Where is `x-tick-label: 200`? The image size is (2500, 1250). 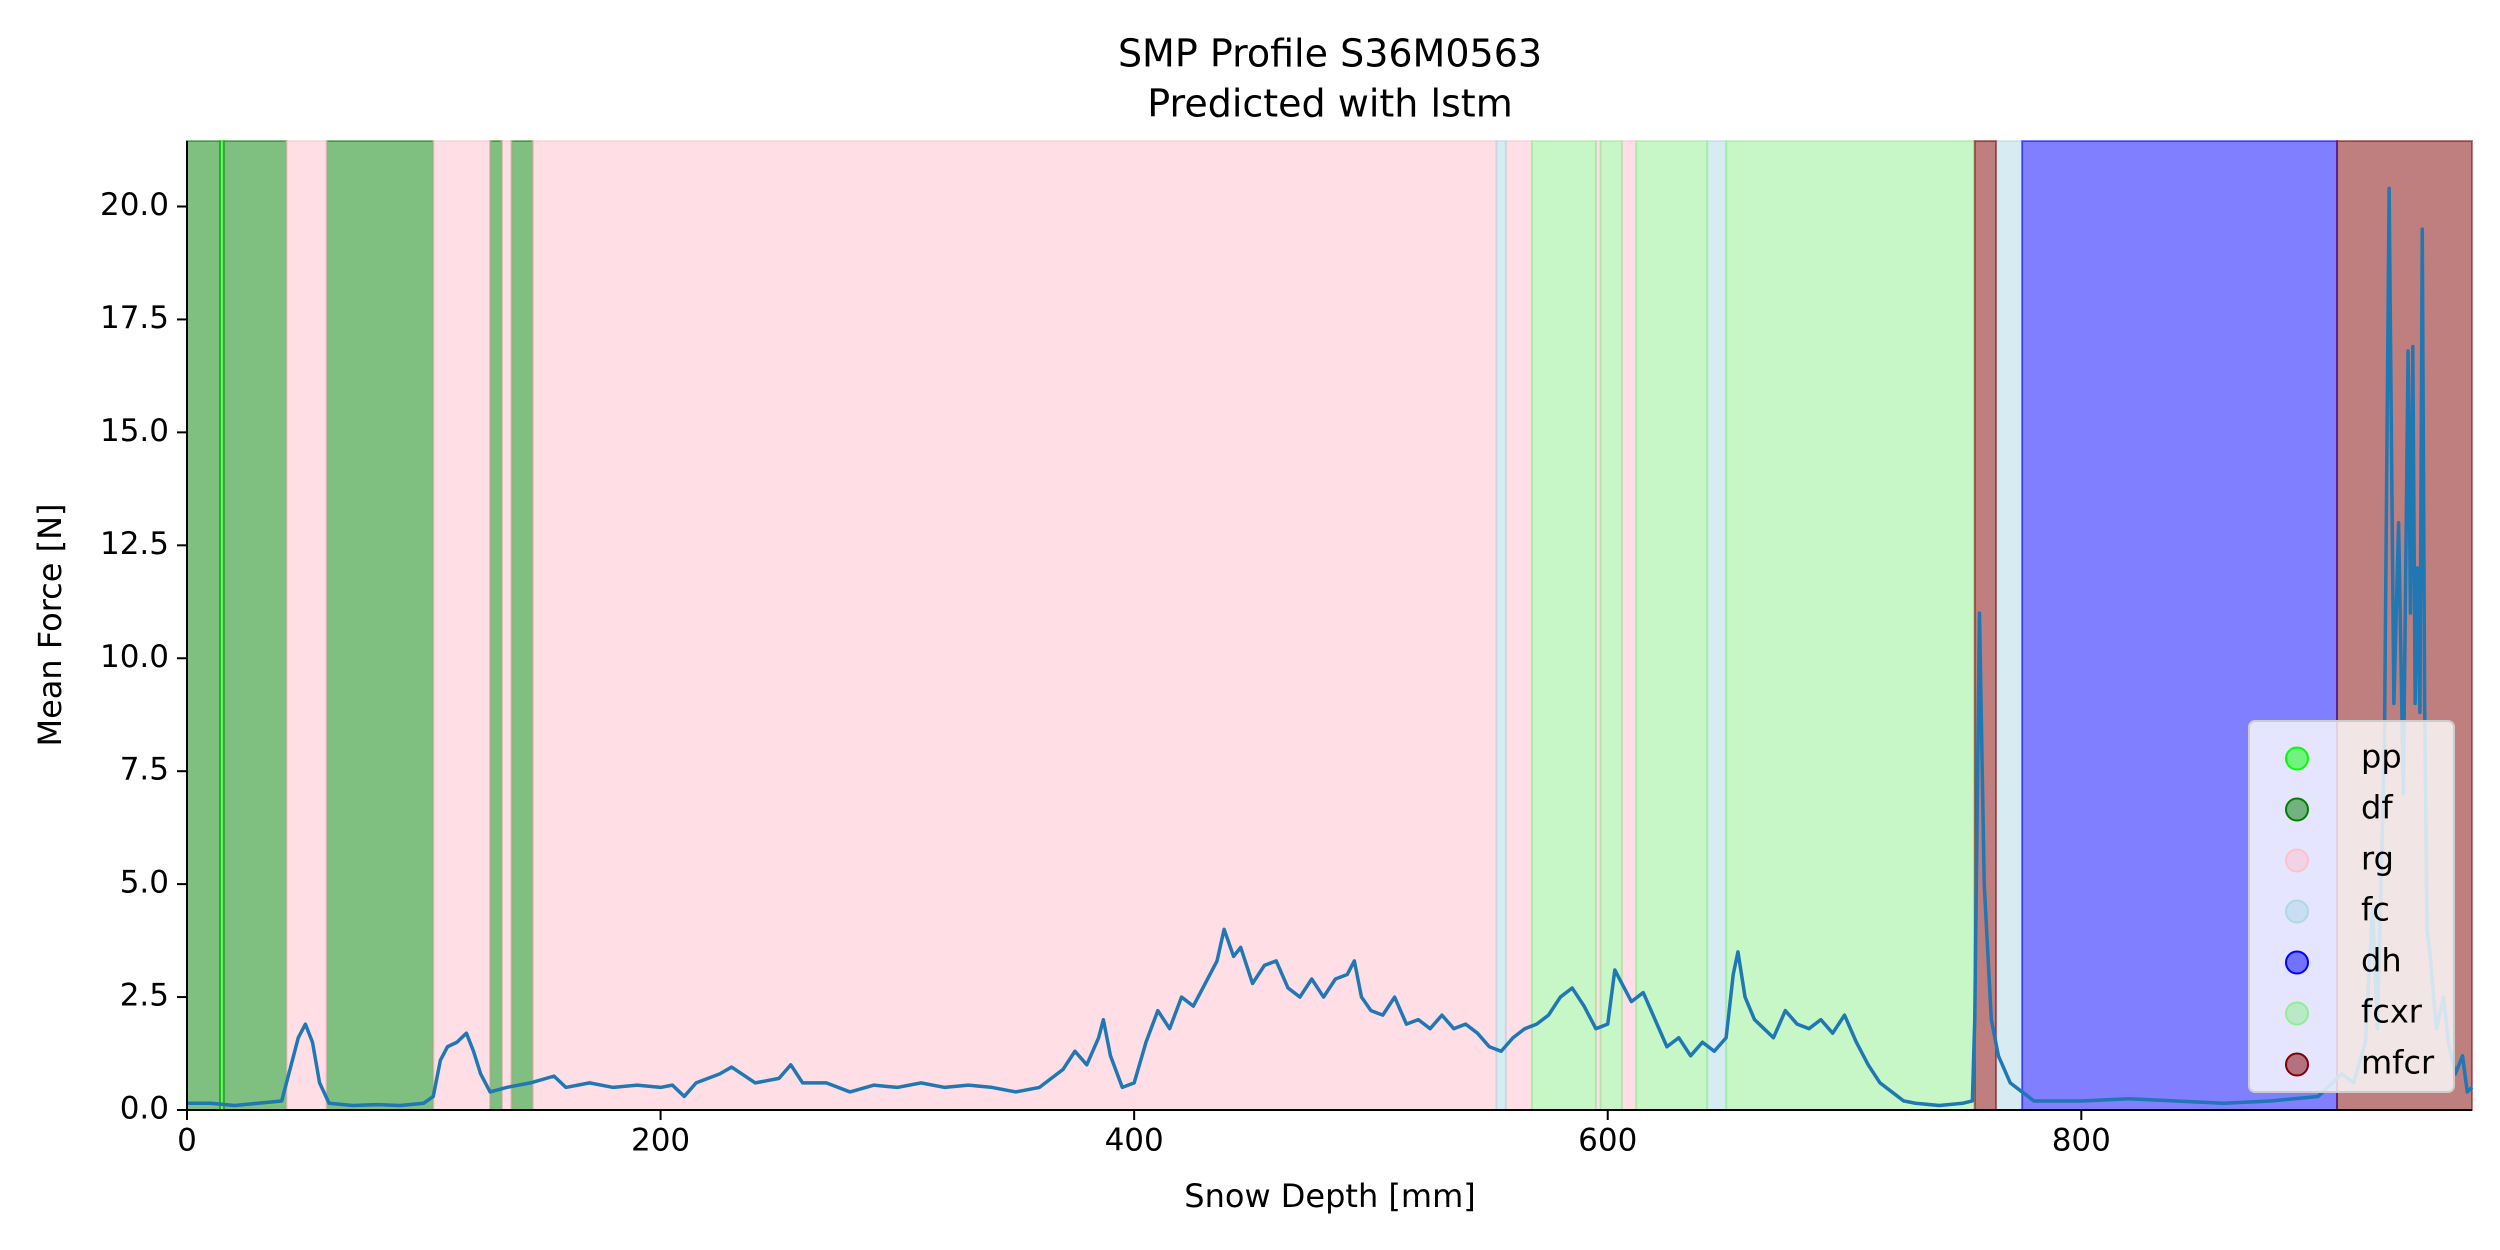 x-tick-label: 200 is located at coordinates (660, 1141).